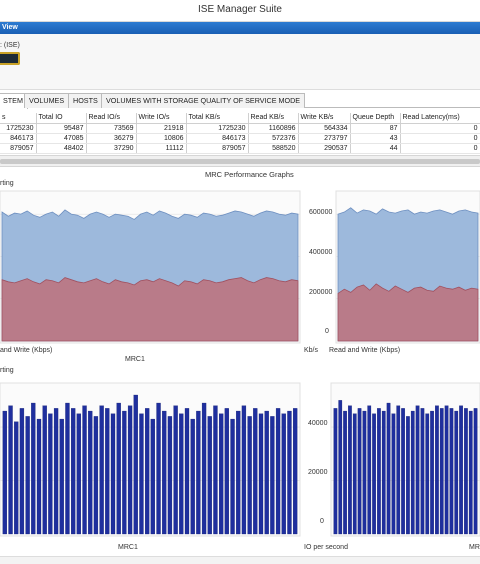 The height and width of the screenshot is (564, 480). Describe the element at coordinates (240, 560) in the screenshot. I see `status-strip` at that location.